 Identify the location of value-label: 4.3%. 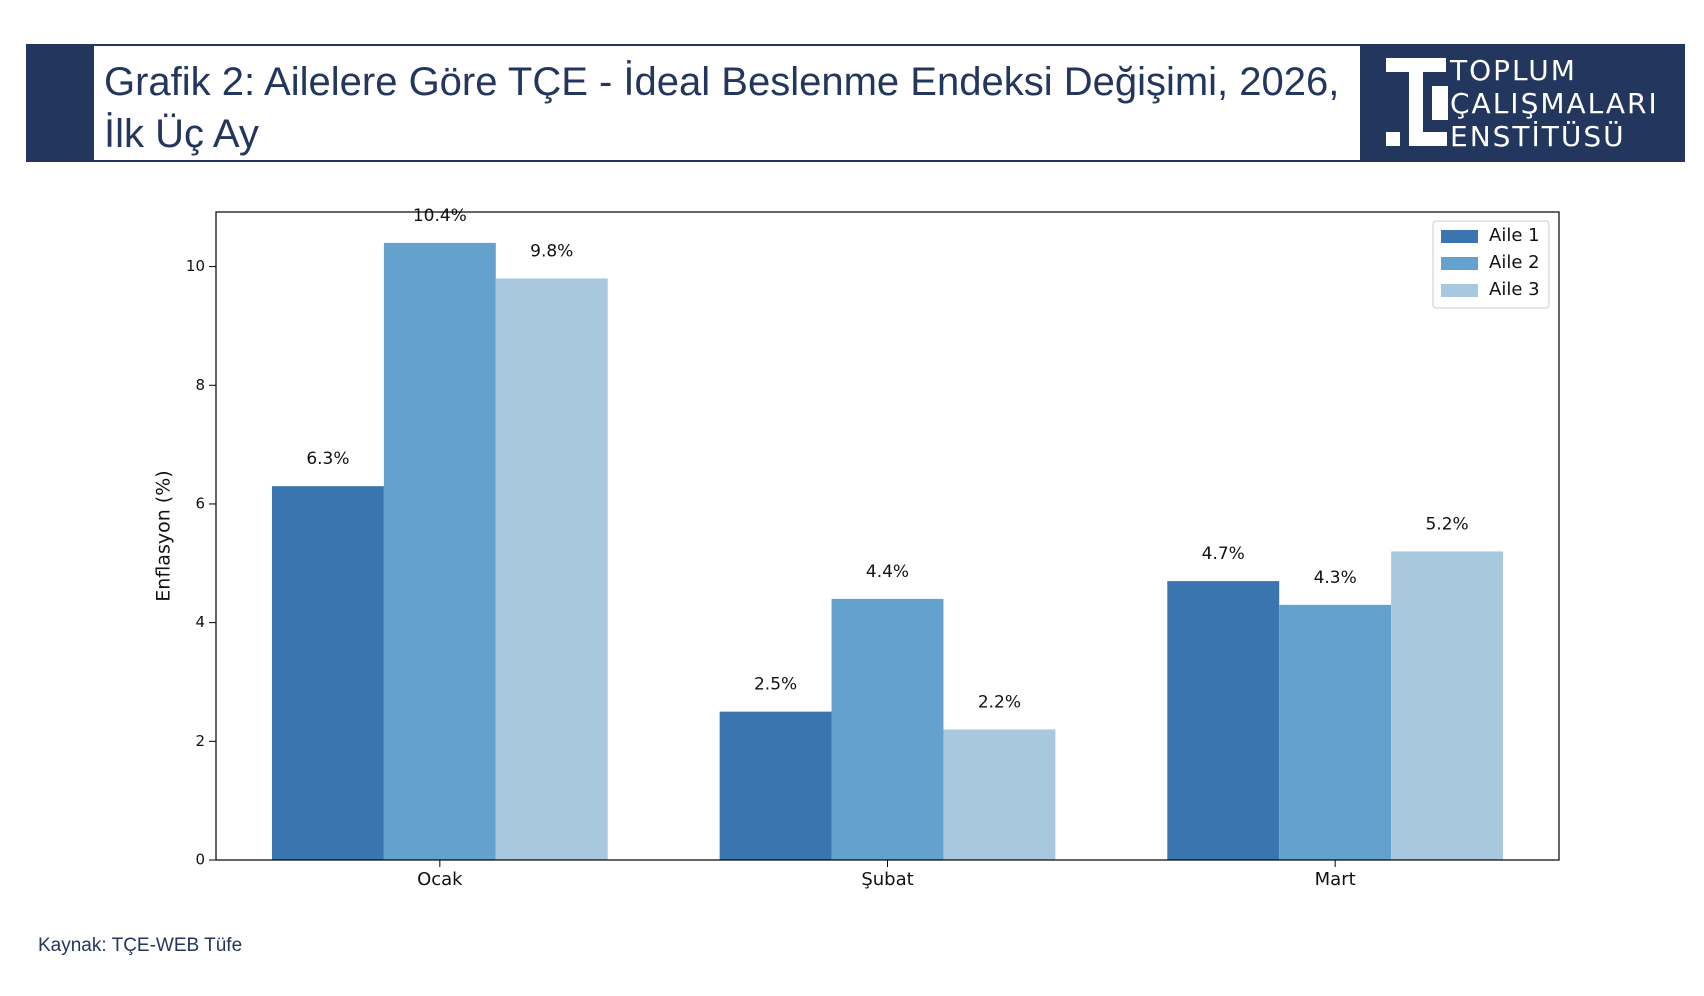
(1335, 578).